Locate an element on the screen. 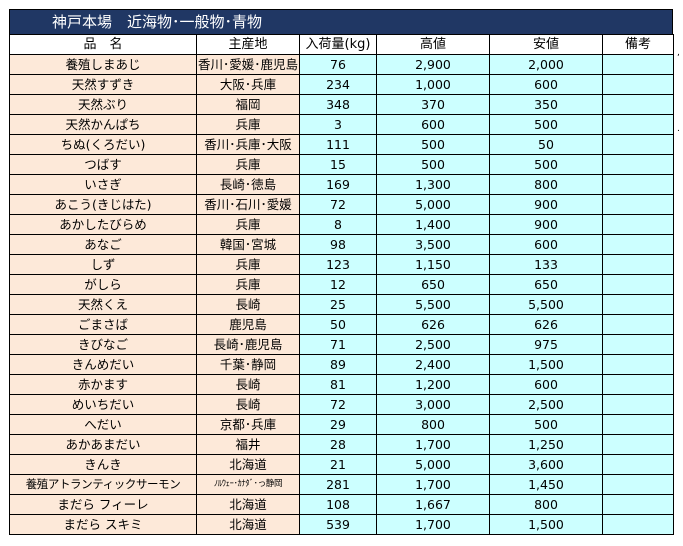 This screenshot has width=683, height=546. quantity-cell: 29 is located at coordinates (338, 424).